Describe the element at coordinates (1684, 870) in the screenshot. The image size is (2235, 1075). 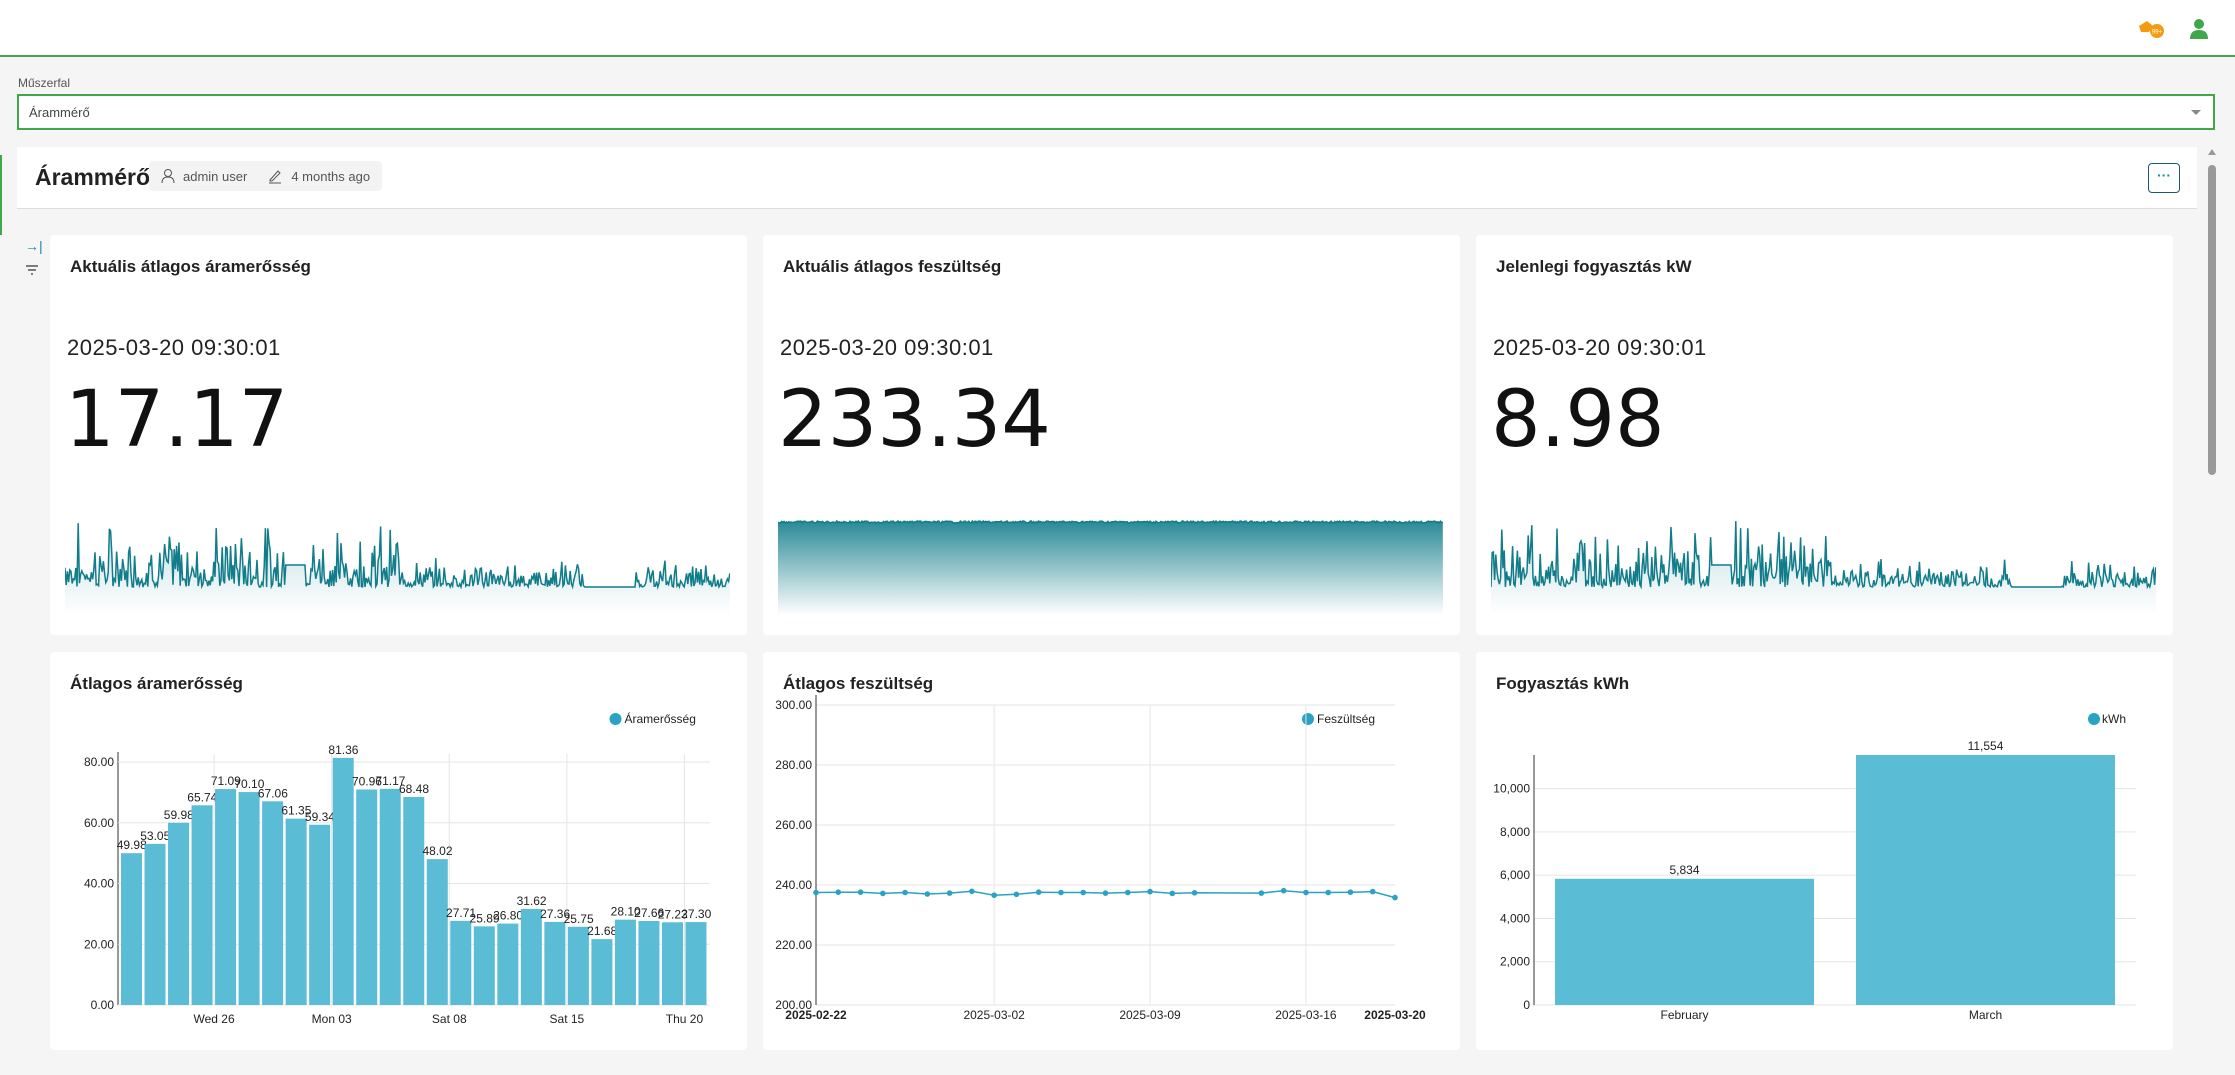
I see `data-label: 5,834` at that location.